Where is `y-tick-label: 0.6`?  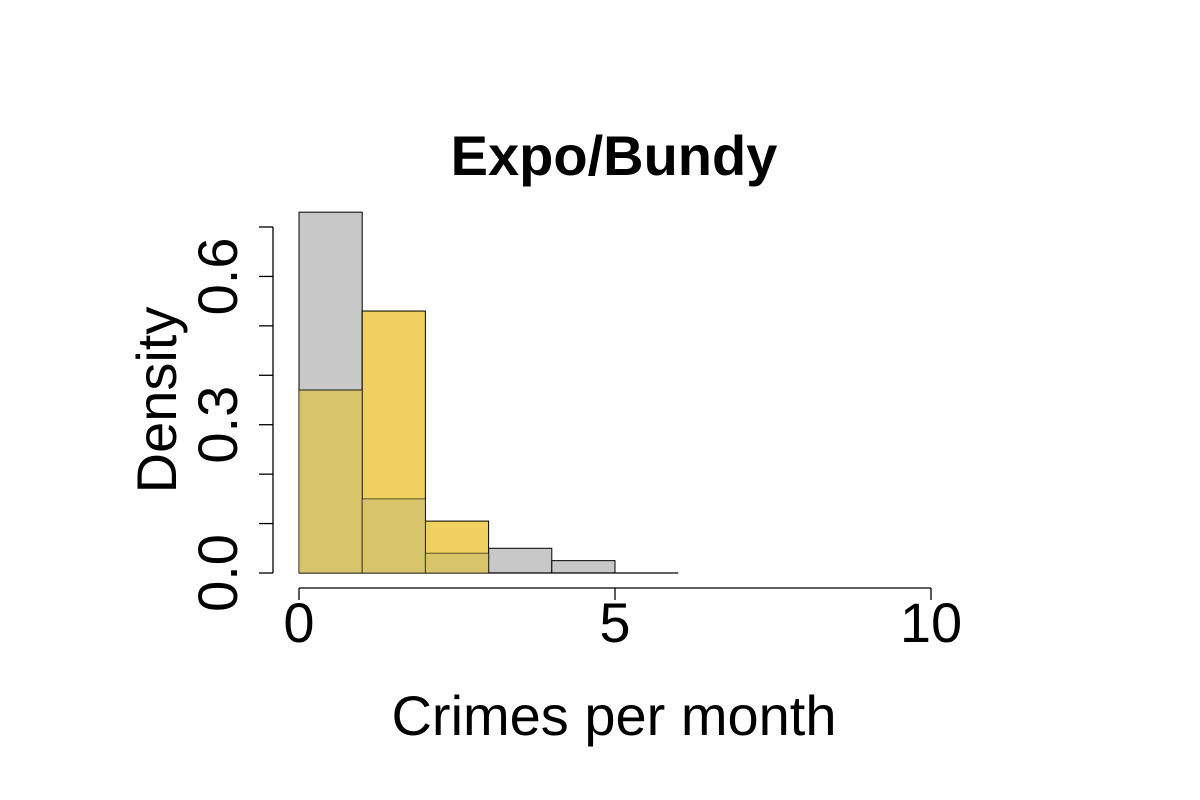
y-tick-label: 0.6 is located at coordinates (217, 276).